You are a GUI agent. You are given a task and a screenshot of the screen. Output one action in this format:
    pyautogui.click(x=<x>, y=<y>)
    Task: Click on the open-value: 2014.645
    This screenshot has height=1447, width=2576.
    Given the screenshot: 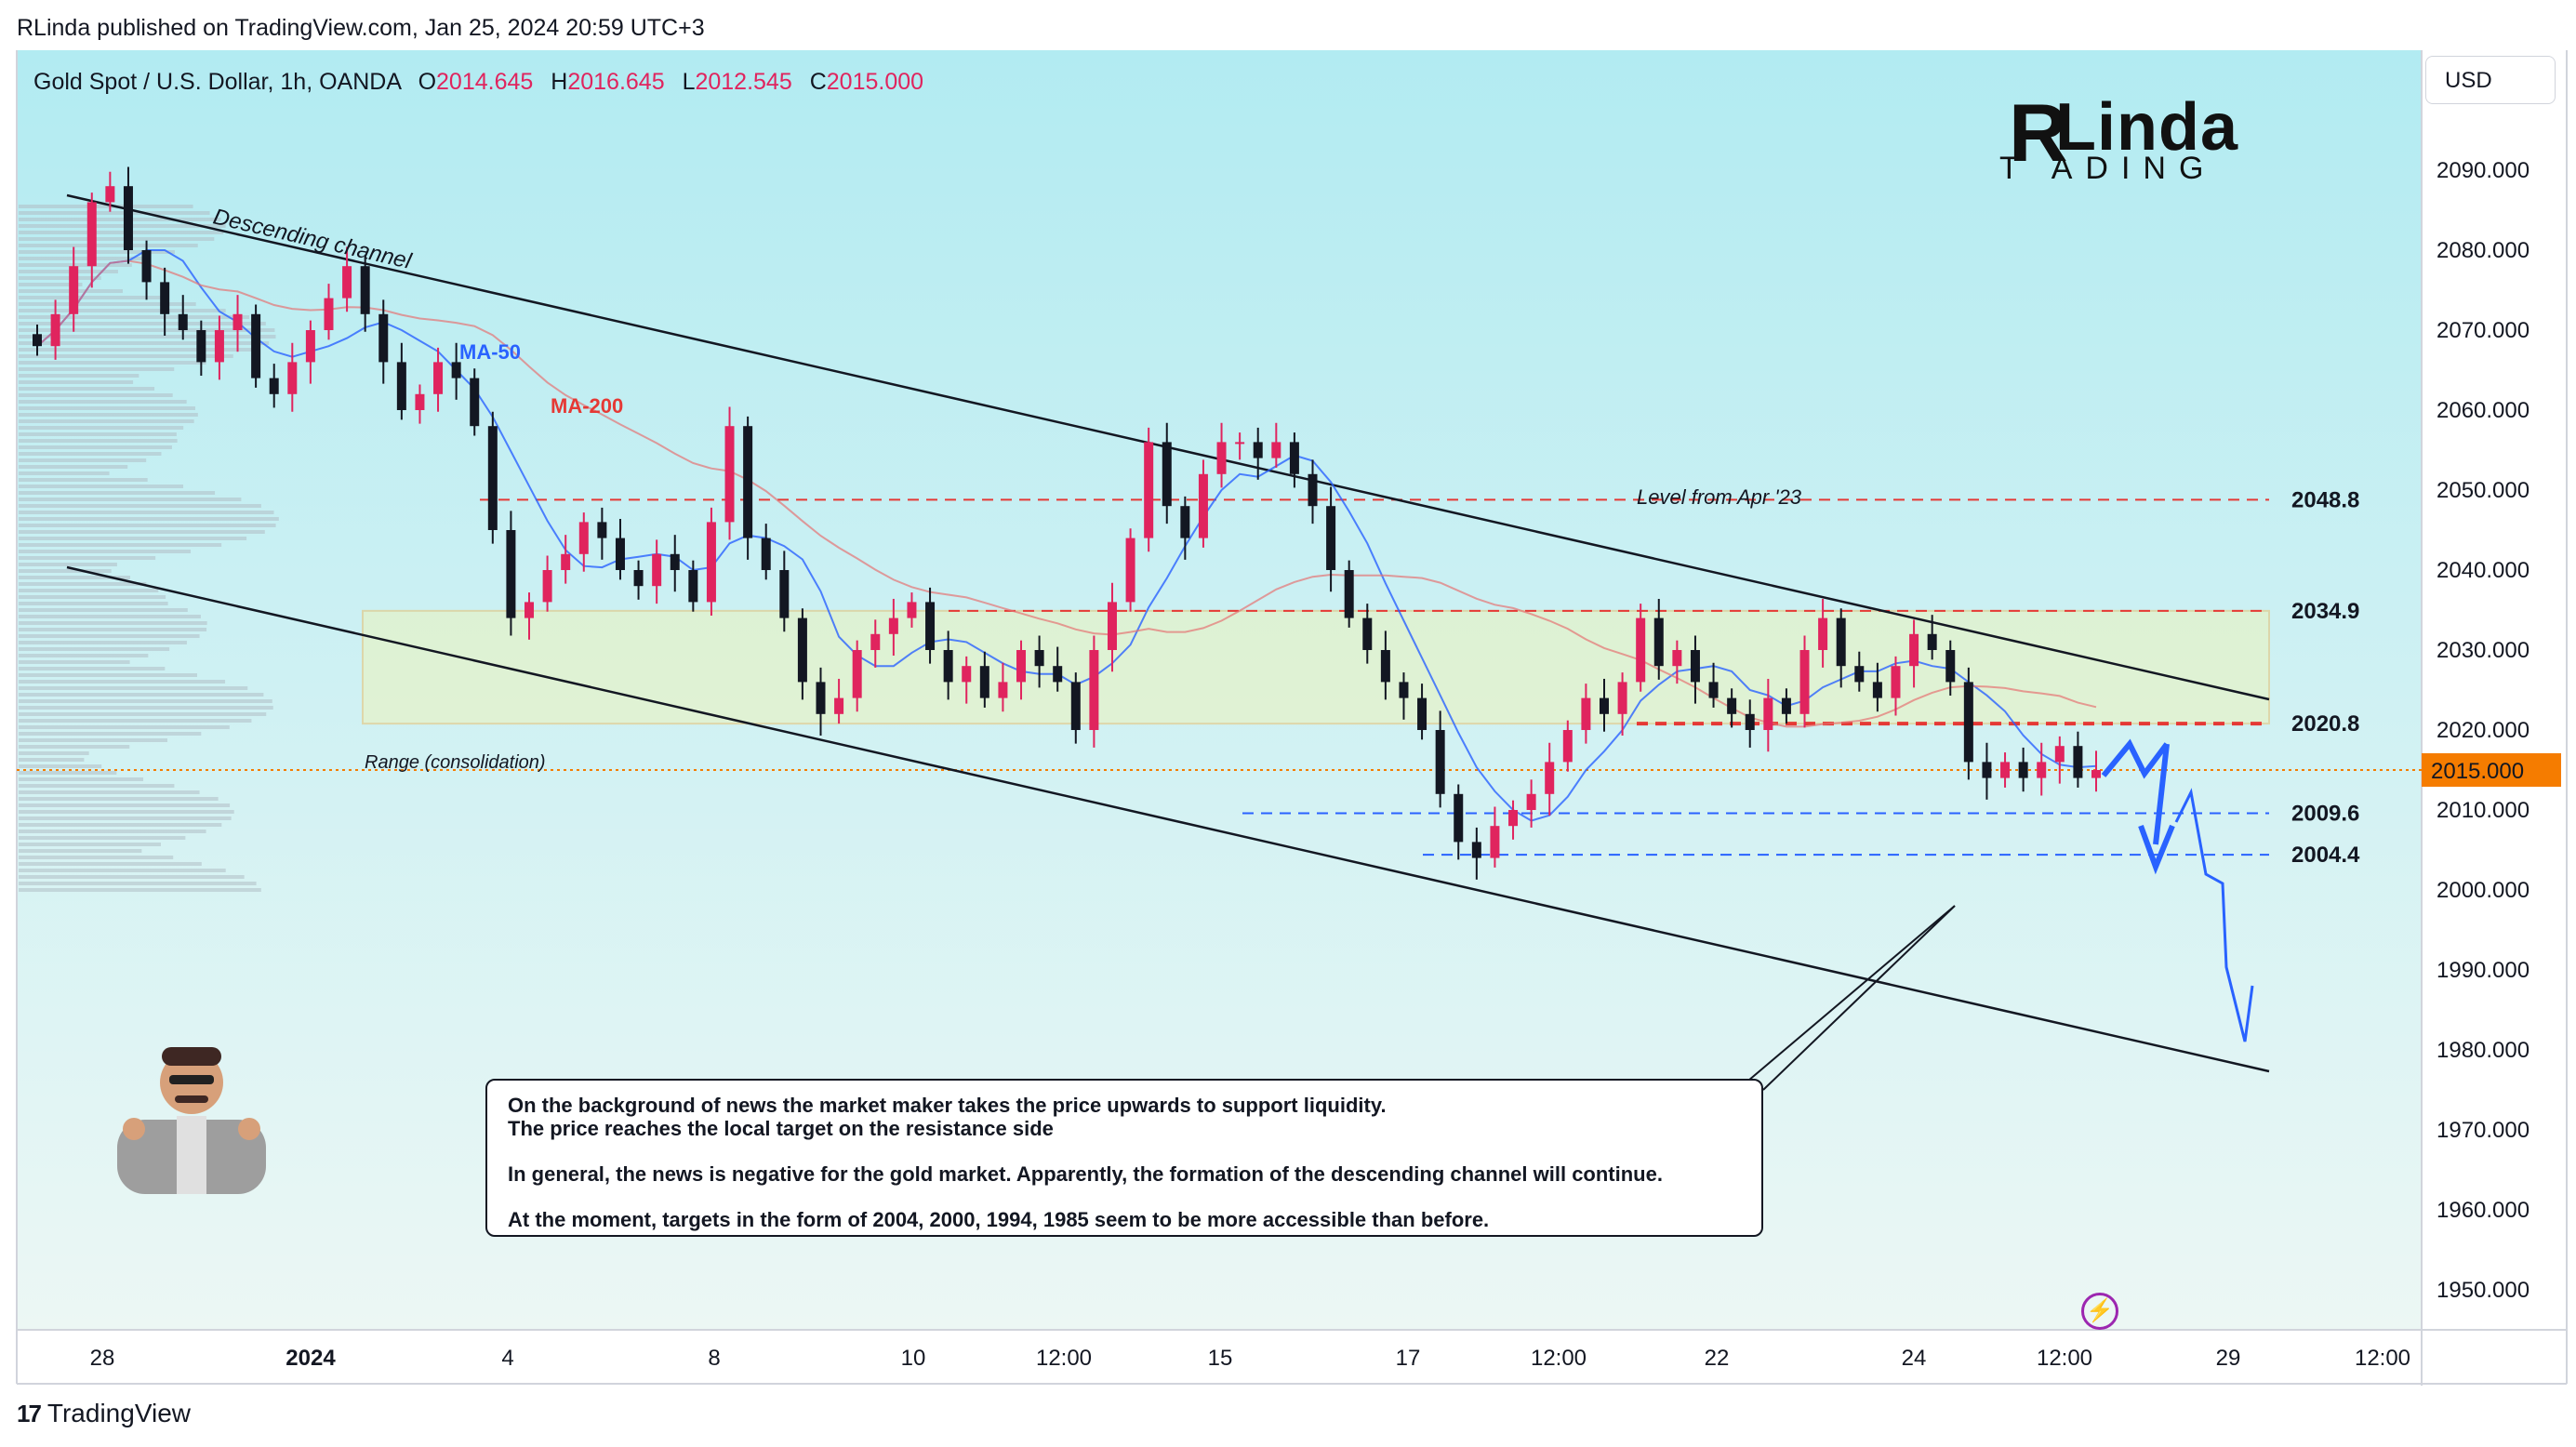 What is the action you would take?
    pyautogui.click(x=485, y=82)
    